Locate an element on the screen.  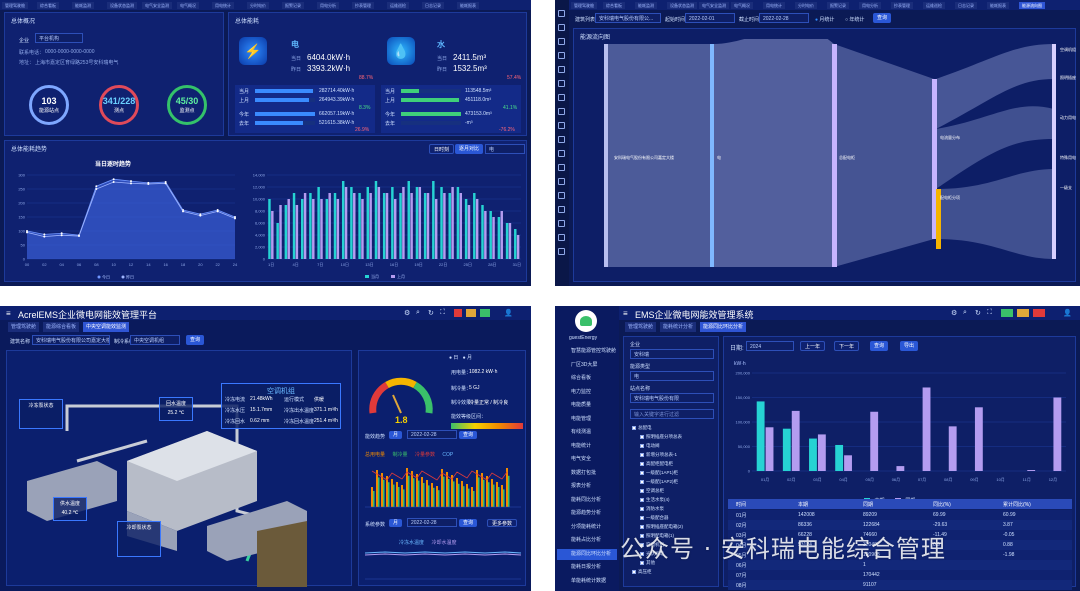
tab-item: 能耗统计分析 is located at coordinates (678, 327).